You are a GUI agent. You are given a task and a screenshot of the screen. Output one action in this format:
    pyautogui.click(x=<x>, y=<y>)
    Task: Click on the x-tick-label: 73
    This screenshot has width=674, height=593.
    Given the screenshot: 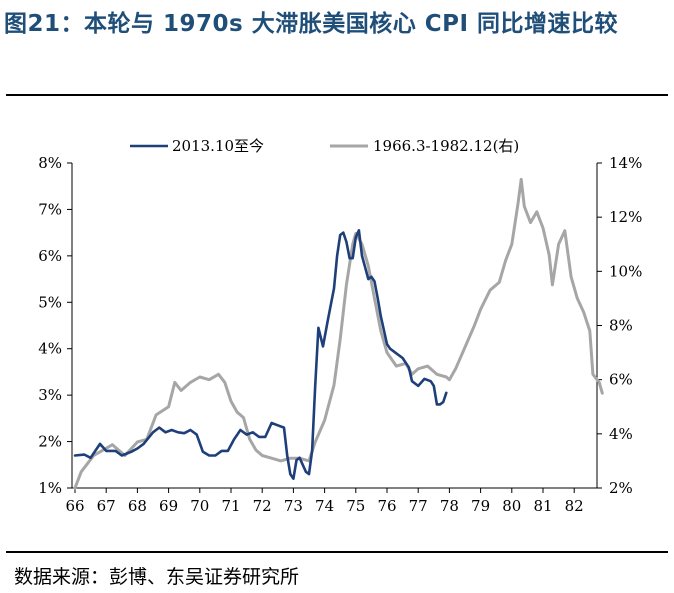 What is the action you would take?
    pyautogui.click(x=293, y=506)
    